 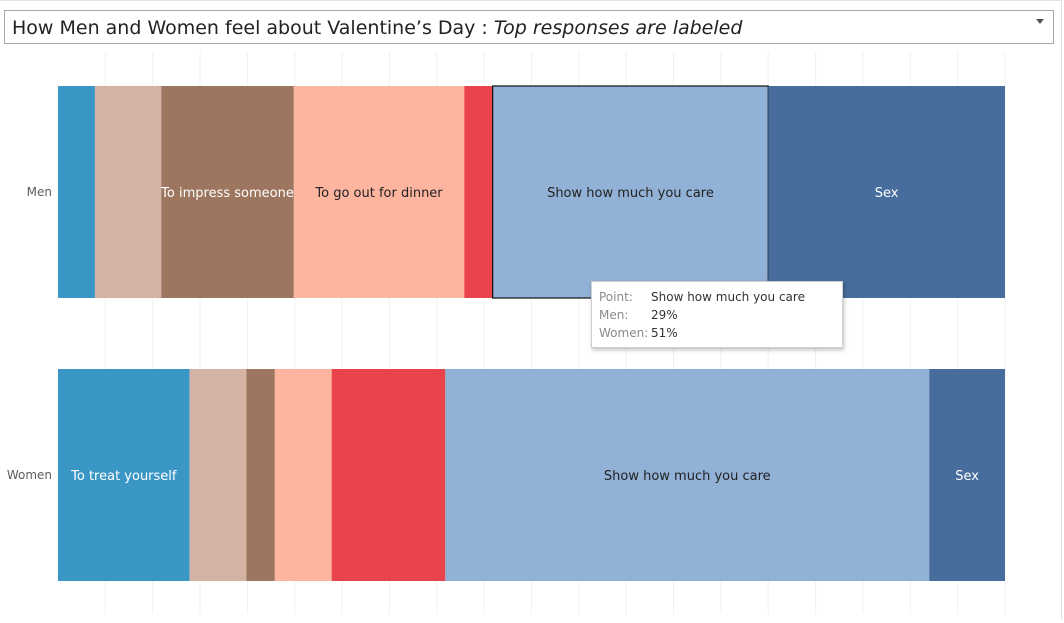 I want to click on tooltip-point-row: Point: Show how much you care, so click(x=702, y=298).